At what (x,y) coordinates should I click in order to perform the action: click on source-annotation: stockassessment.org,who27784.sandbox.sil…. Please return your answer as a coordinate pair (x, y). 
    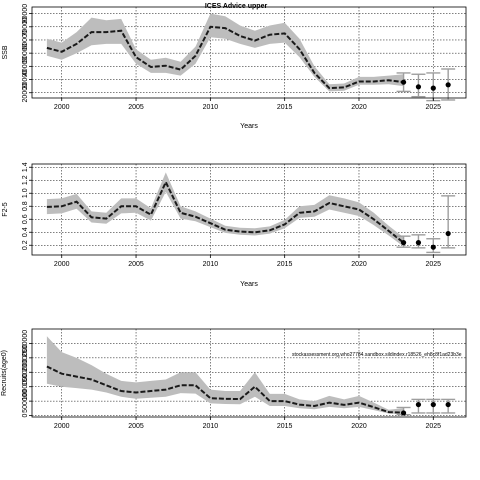
    Looking at the image, I should click on (377, 355).